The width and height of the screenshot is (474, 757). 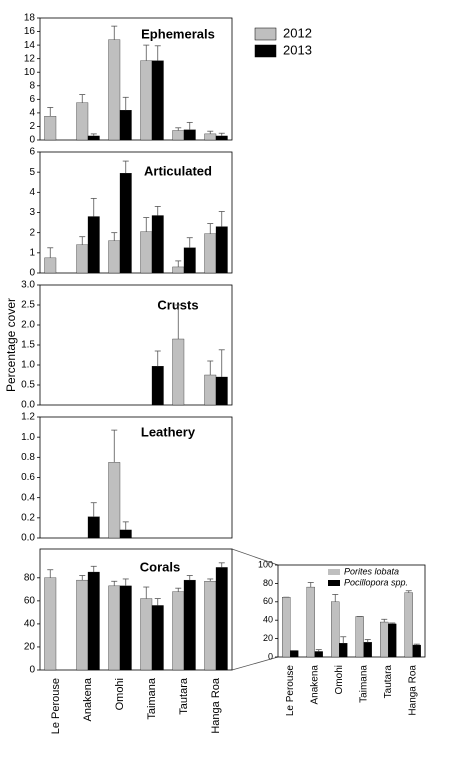 I want to click on y-tick-label: 3, so click(x=32, y=212).